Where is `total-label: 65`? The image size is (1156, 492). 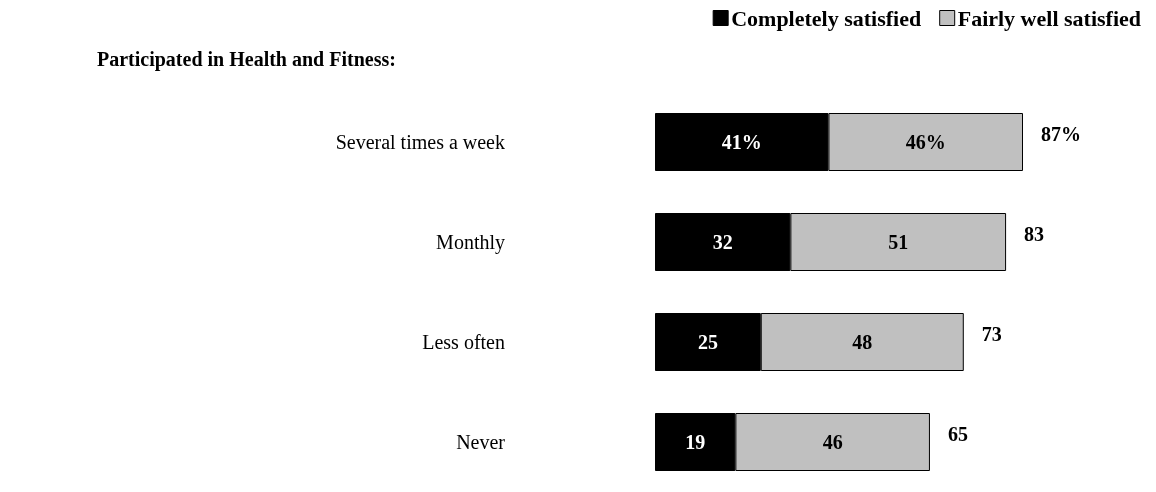
total-label: 65 is located at coordinates (957, 434).